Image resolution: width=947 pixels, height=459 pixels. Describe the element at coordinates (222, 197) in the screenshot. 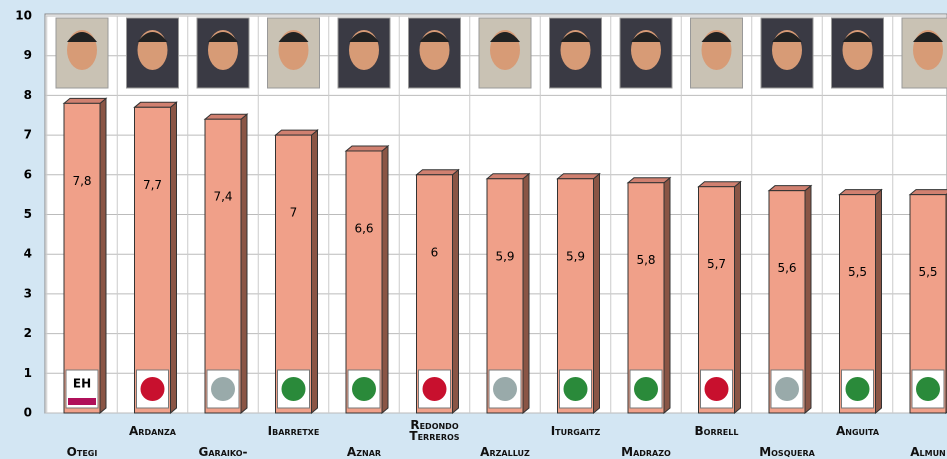

I see `value-label: 7,4` at that location.